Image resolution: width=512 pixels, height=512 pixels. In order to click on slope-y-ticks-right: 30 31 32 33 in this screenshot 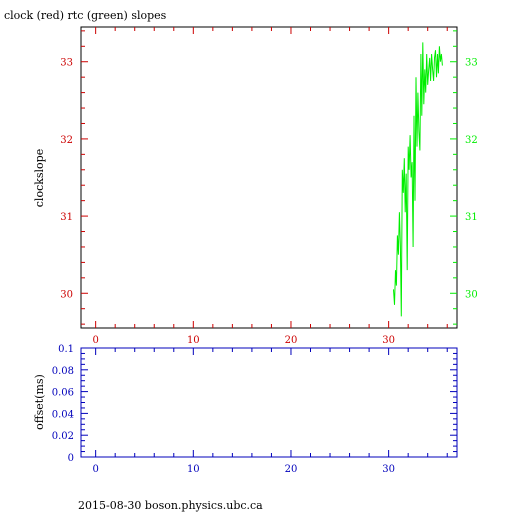, I will do `click(464, 177)`.